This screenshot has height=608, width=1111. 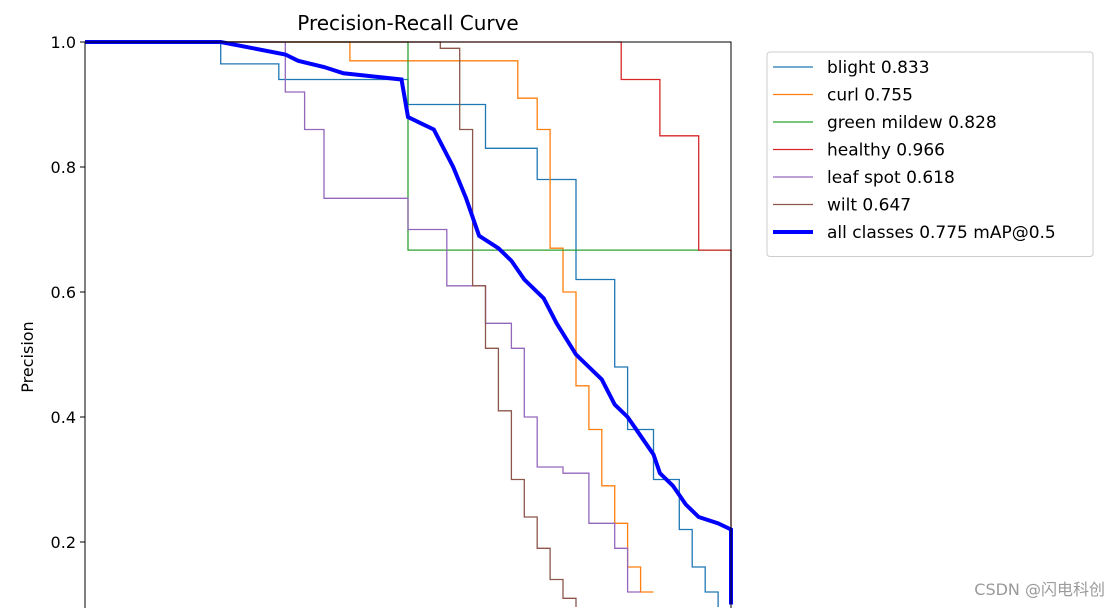 What do you see at coordinates (1039, 589) in the screenshot?
I see `watermark: CSDN @闪电科创` at bounding box center [1039, 589].